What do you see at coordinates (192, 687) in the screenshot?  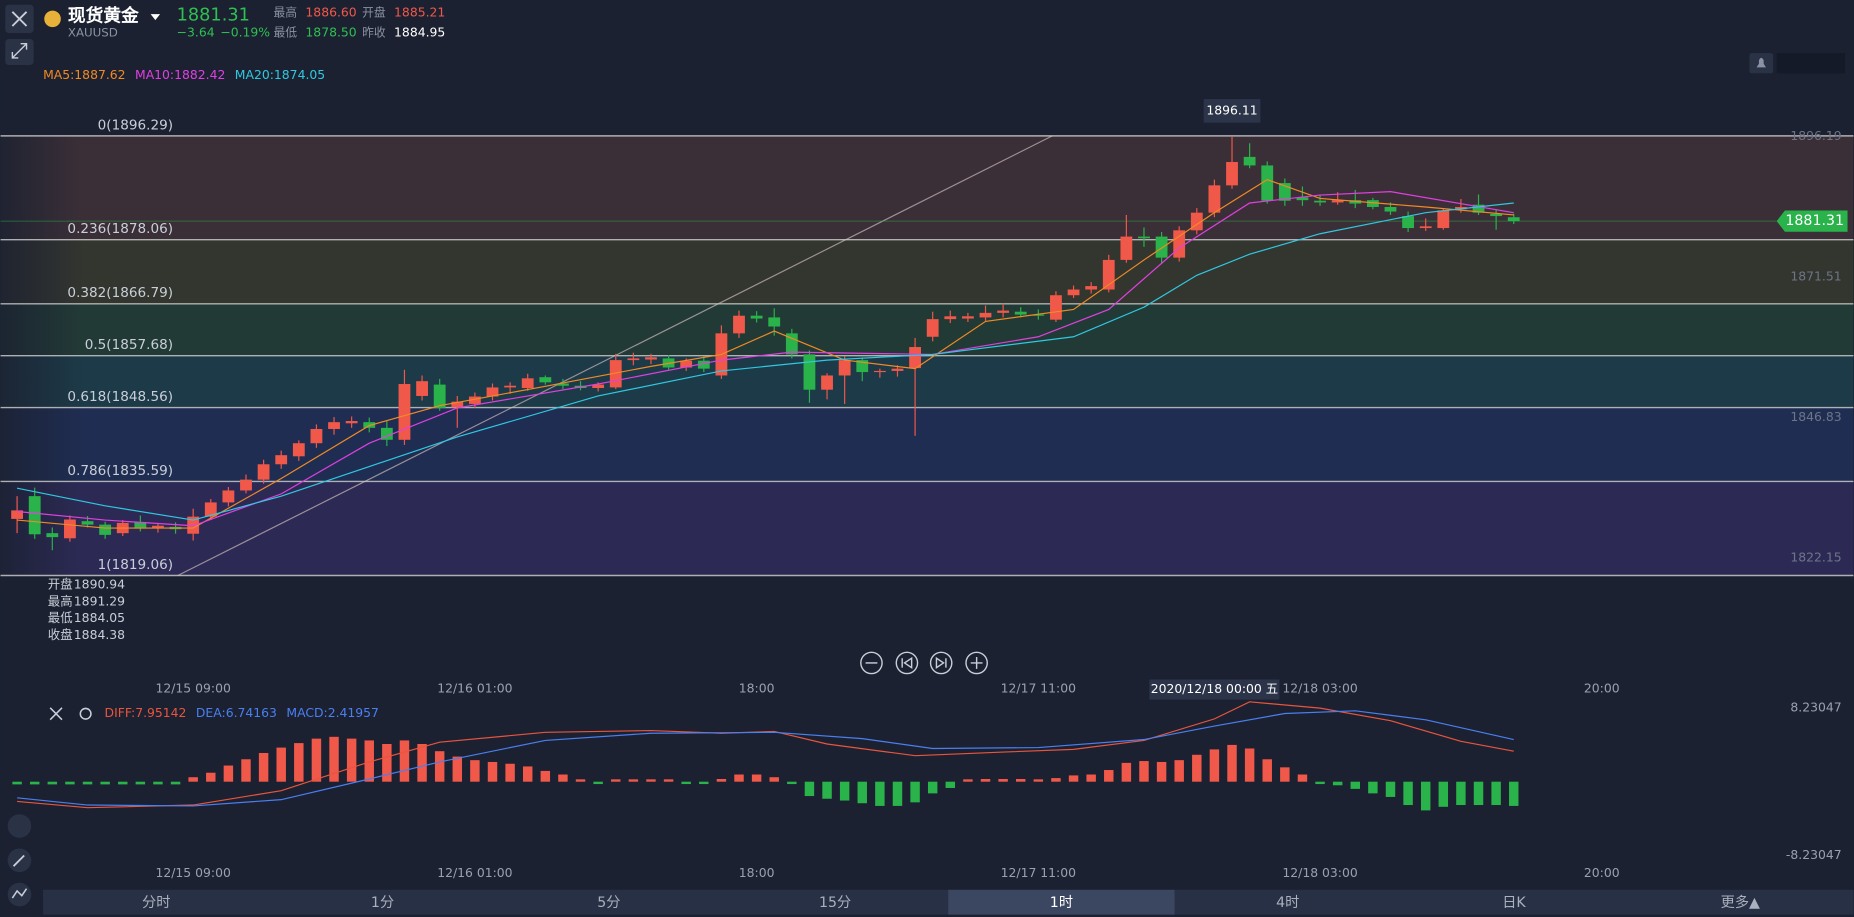 I see `x-tick-label: 12/15 09:00` at bounding box center [192, 687].